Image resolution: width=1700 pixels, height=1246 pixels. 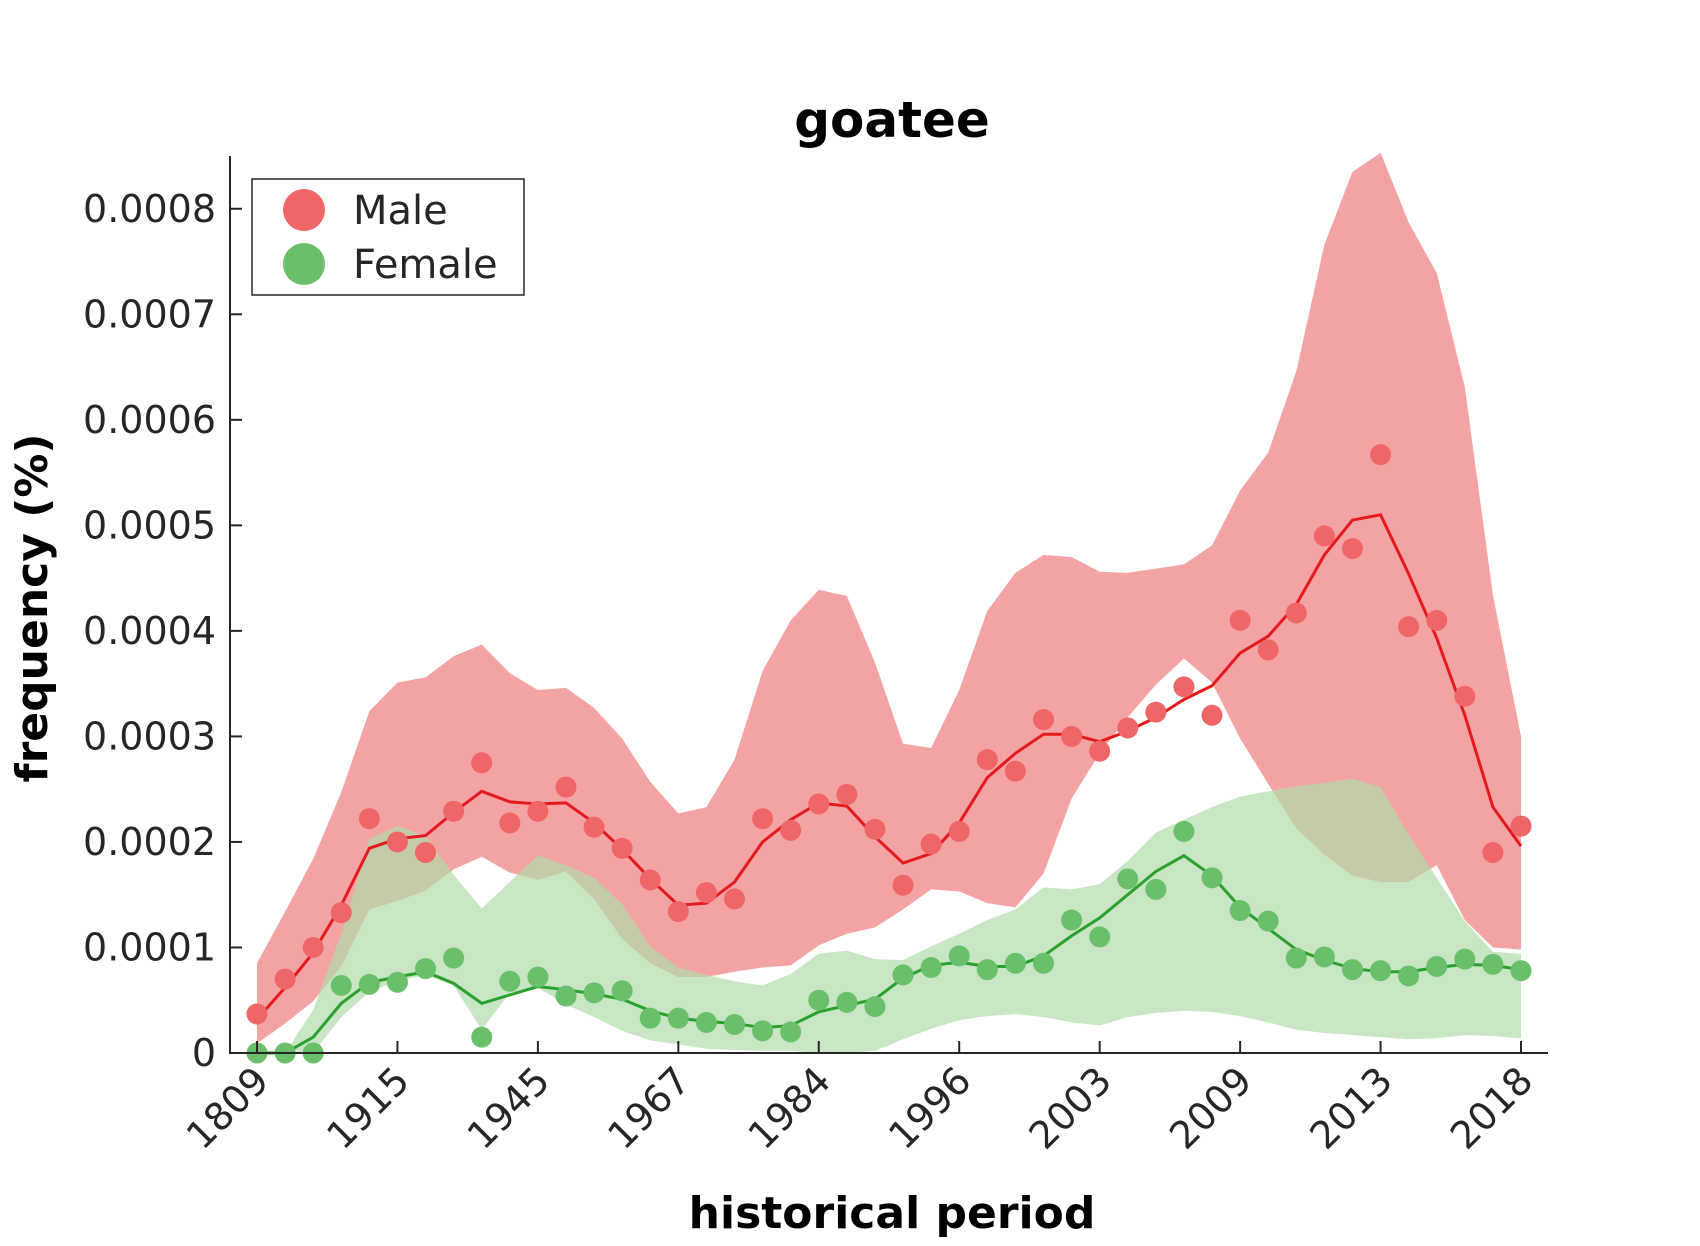 What do you see at coordinates (388, 237) in the screenshot?
I see `legend: Male Female` at bounding box center [388, 237].